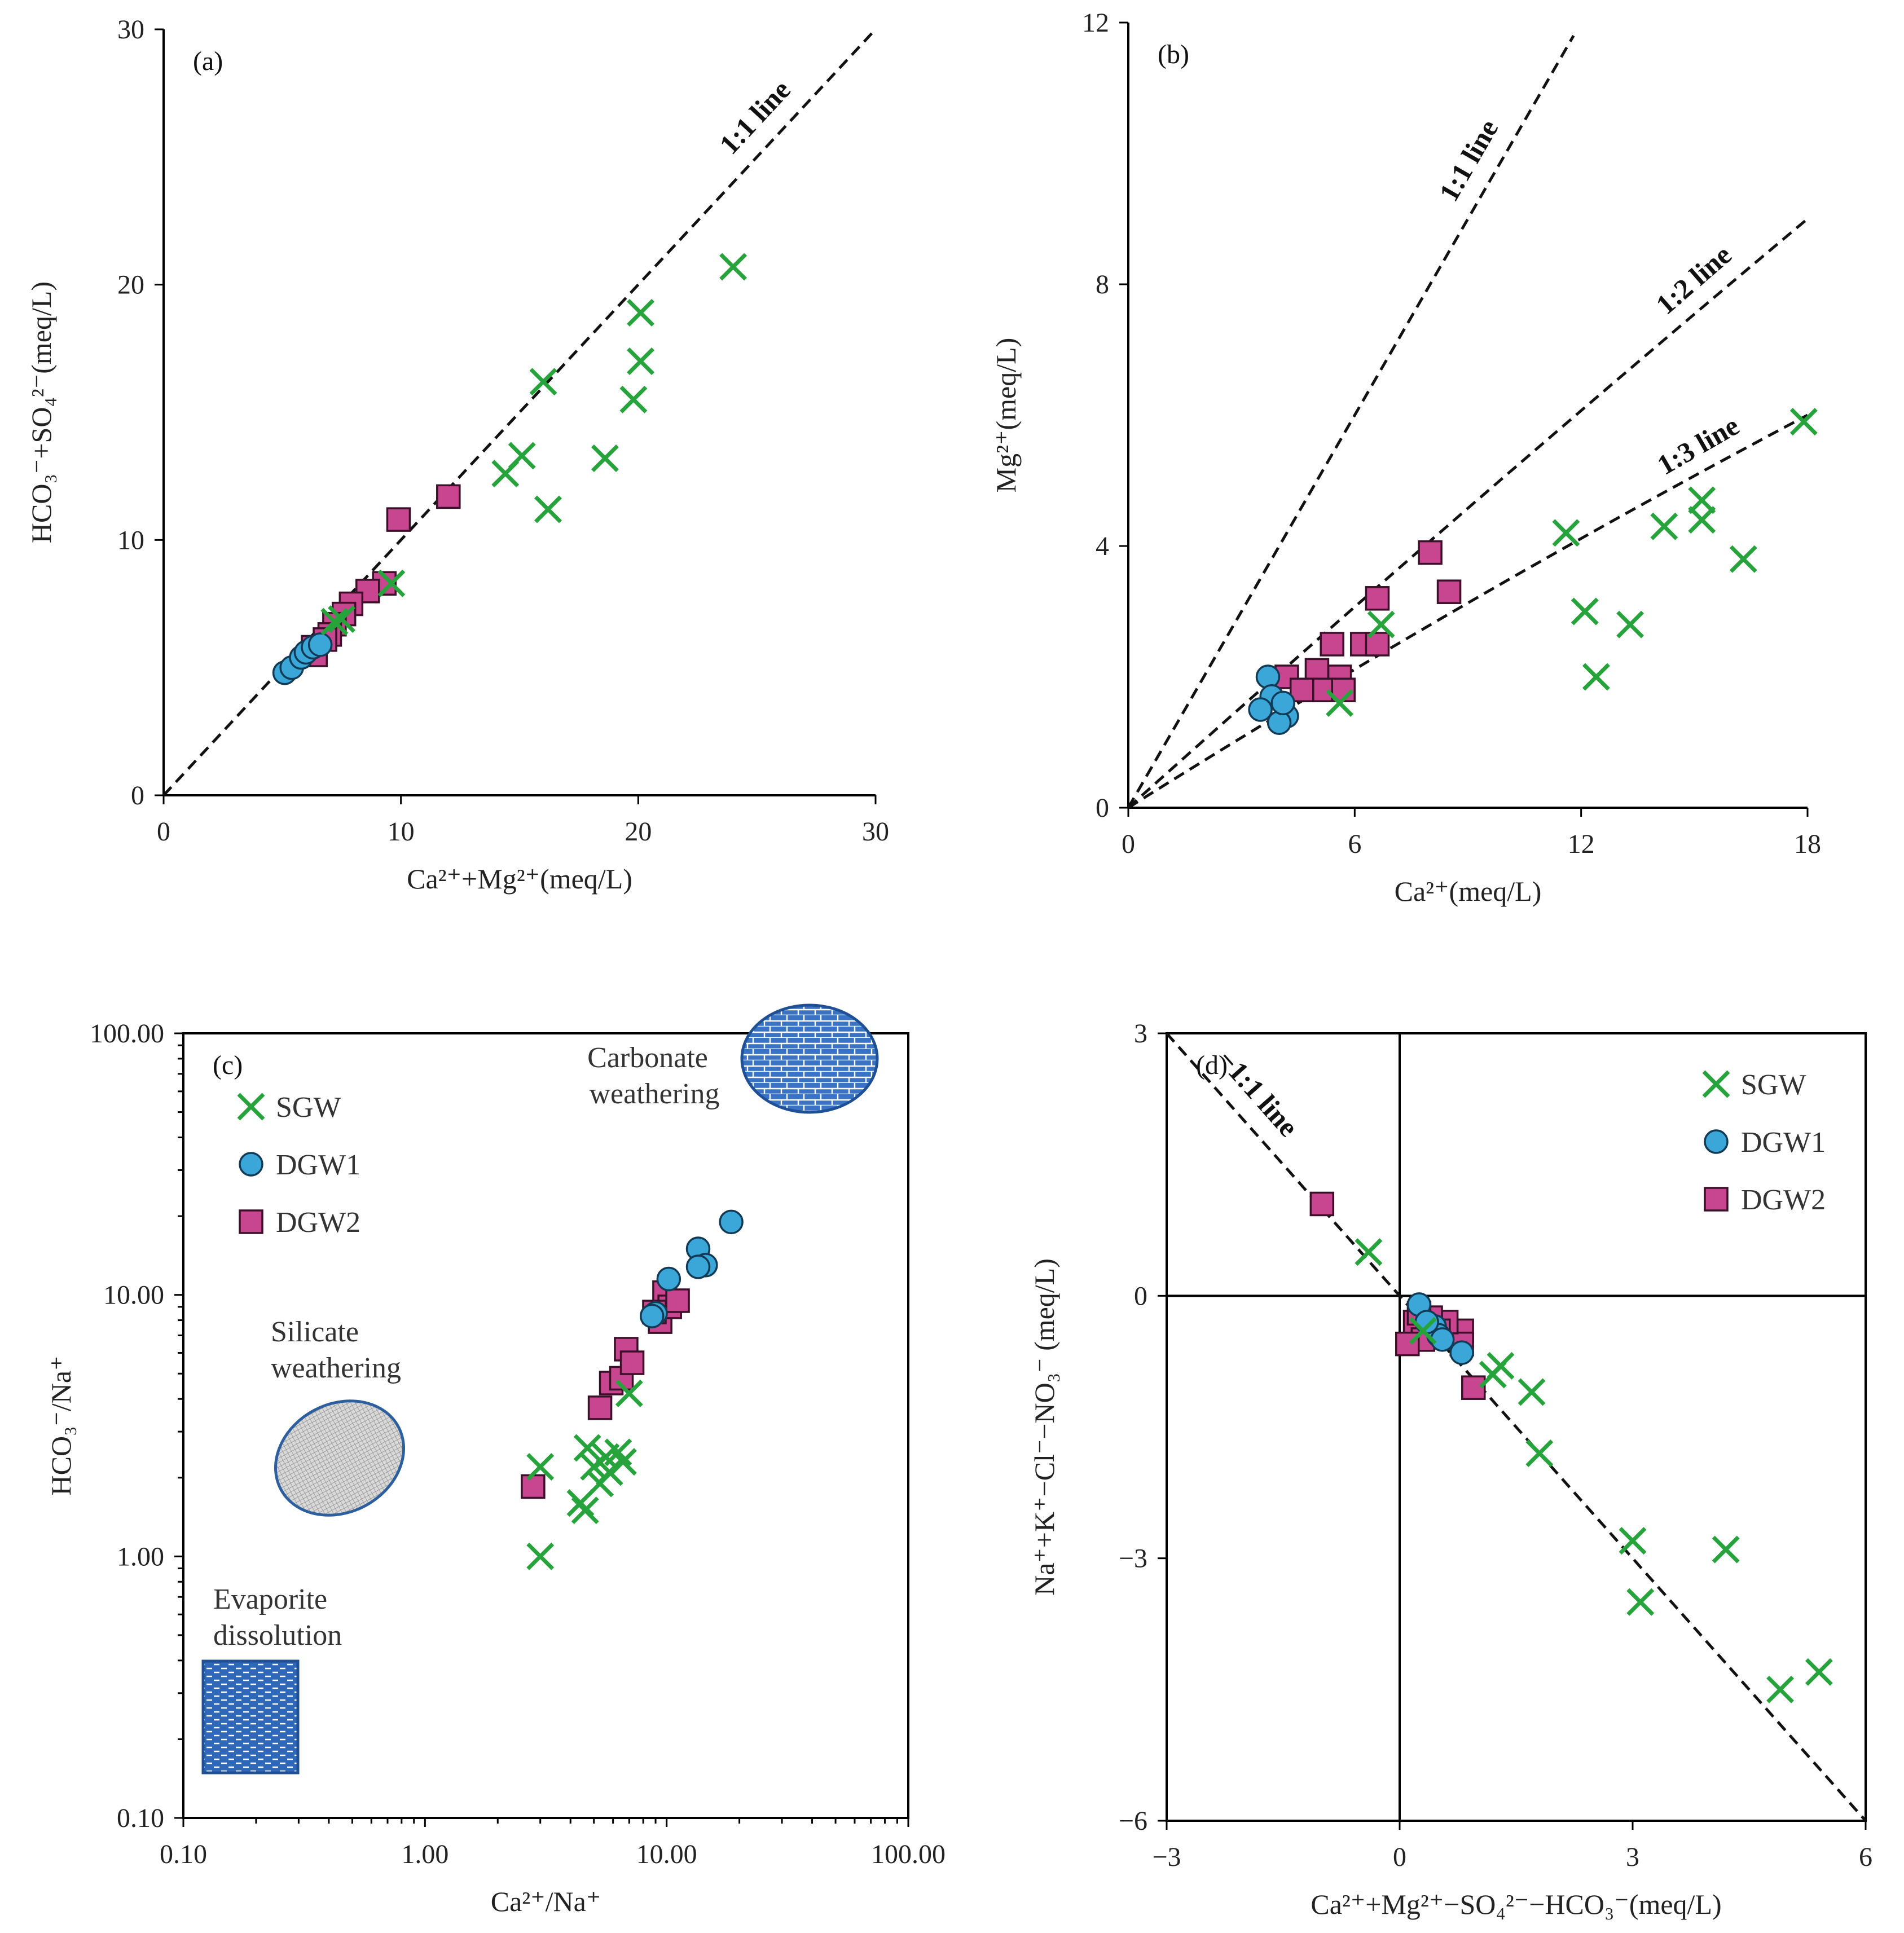 The image size is (1904, 1933). Describe the element at coordinates (1102, 285) in the screenshot. I see `y-tick-label: 8` at that location.